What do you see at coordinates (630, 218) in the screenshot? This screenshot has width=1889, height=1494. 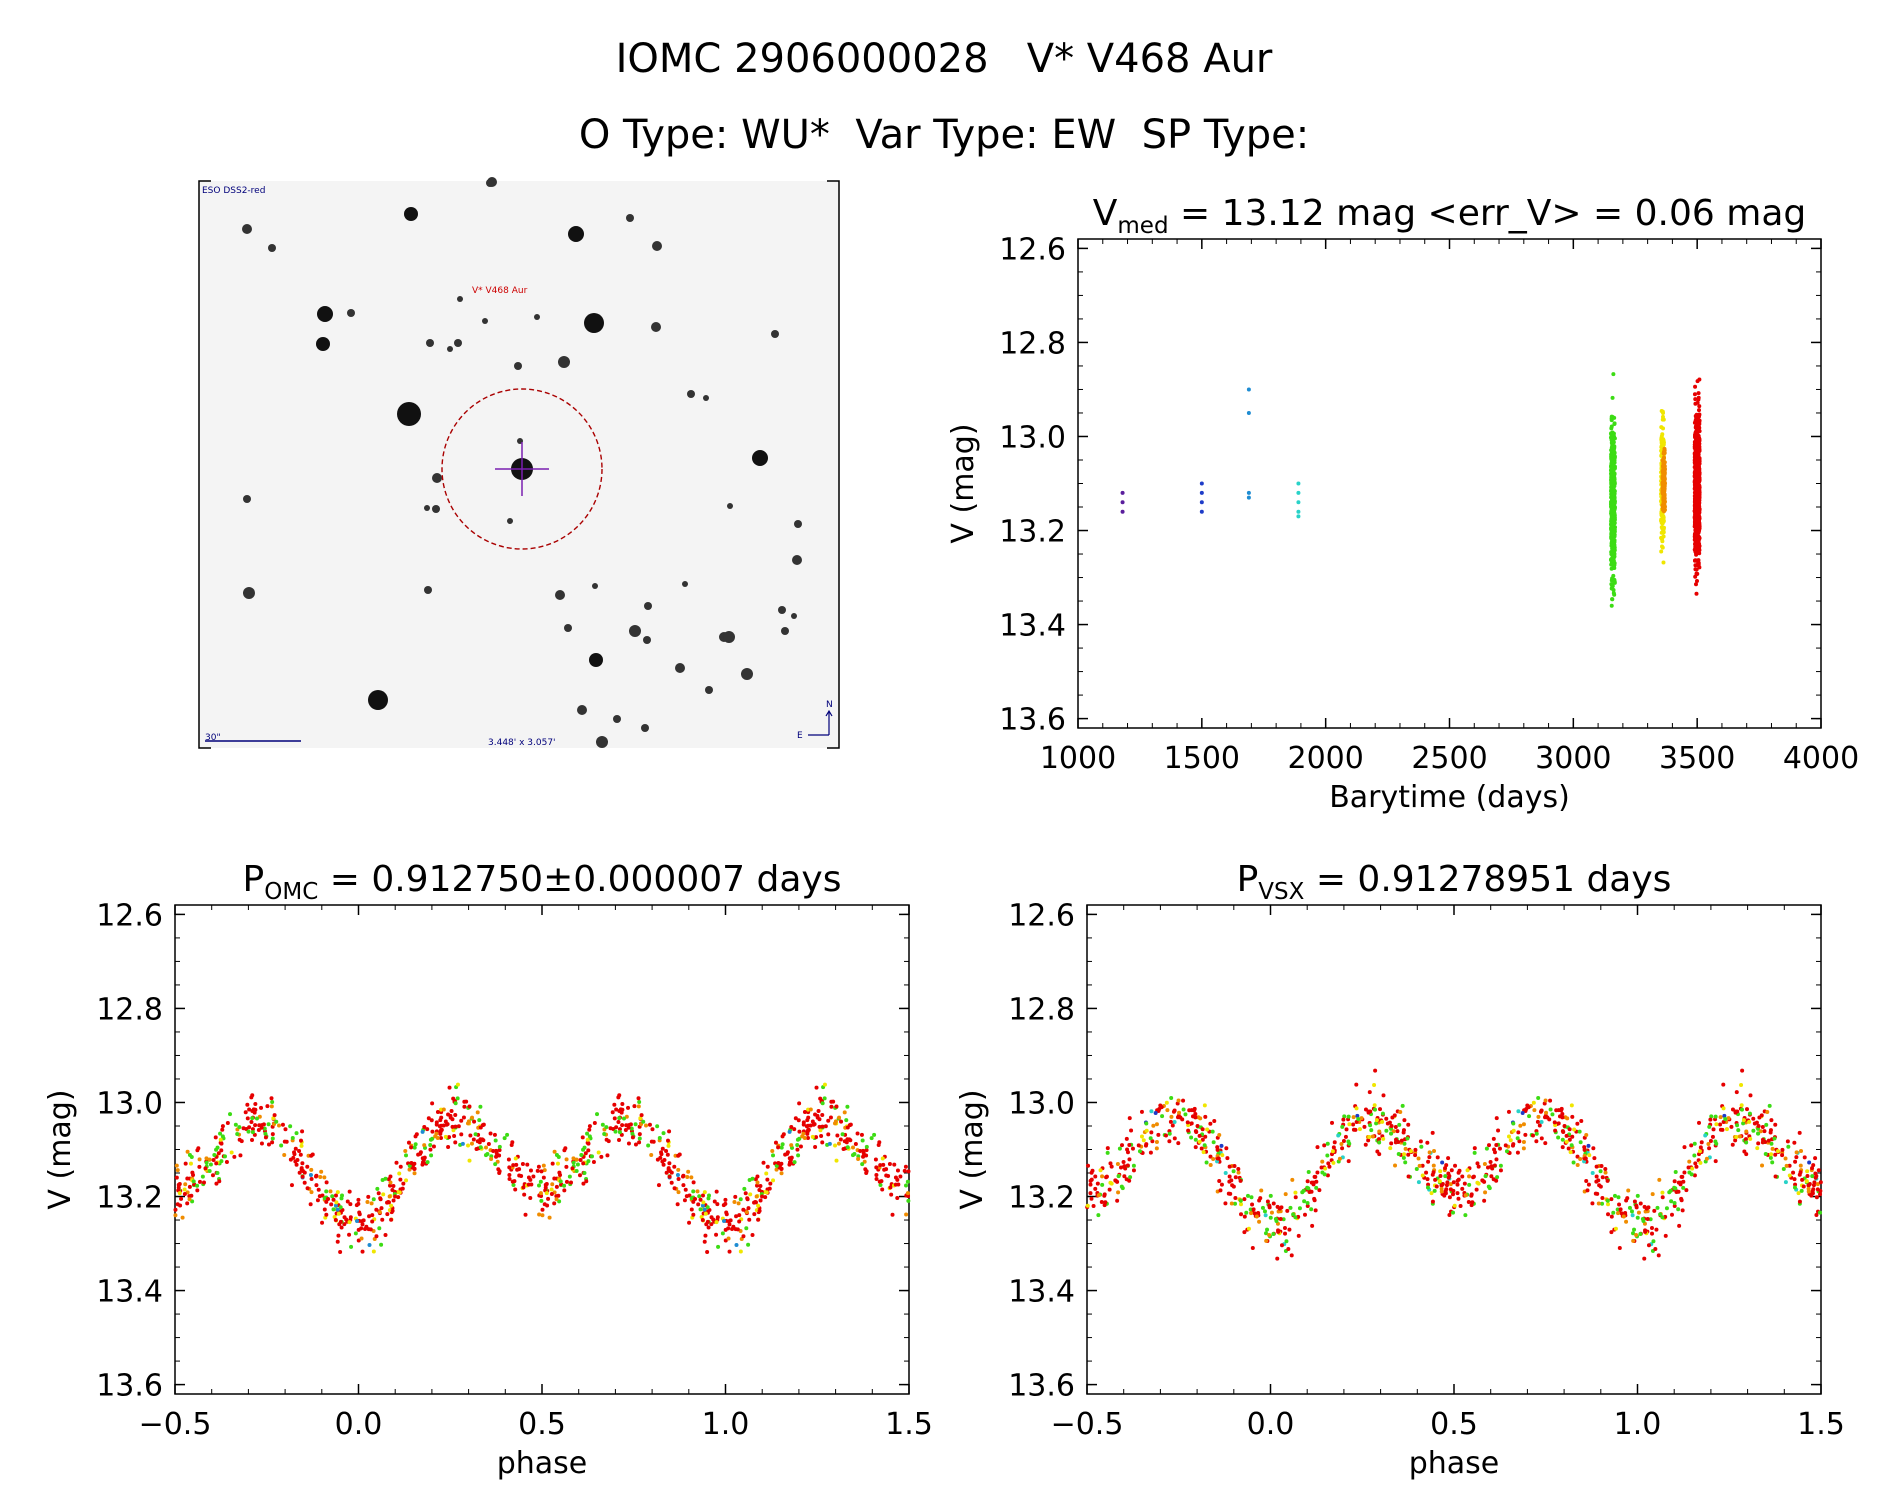 I see `star` at bounding box center [630, 218].